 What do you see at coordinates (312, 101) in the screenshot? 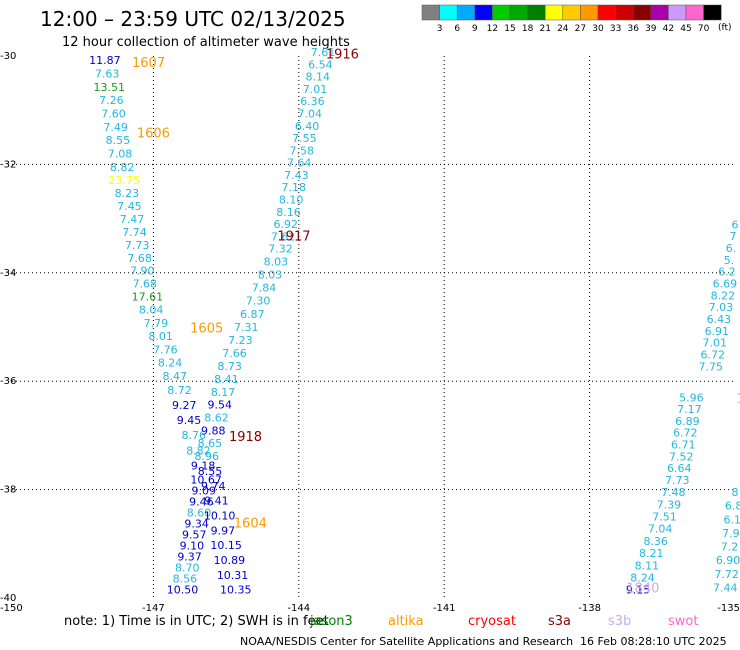
I see `track-b-value: 6.36` at bounding box center [312, 101].